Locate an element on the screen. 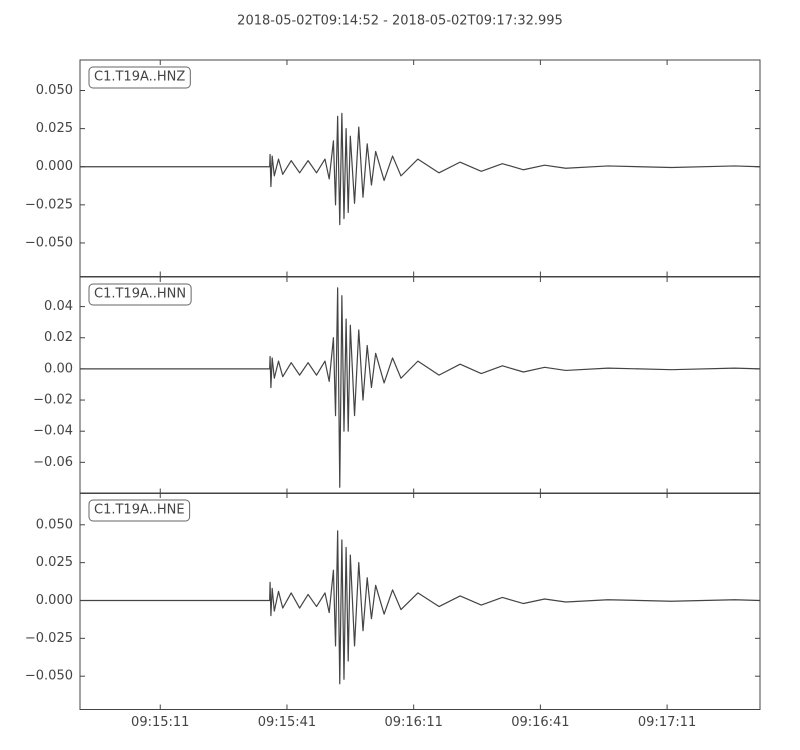 The width and height of the screenshot is (800, 750). y-tick-label: 0.02 is located at coordinates (58, 337).